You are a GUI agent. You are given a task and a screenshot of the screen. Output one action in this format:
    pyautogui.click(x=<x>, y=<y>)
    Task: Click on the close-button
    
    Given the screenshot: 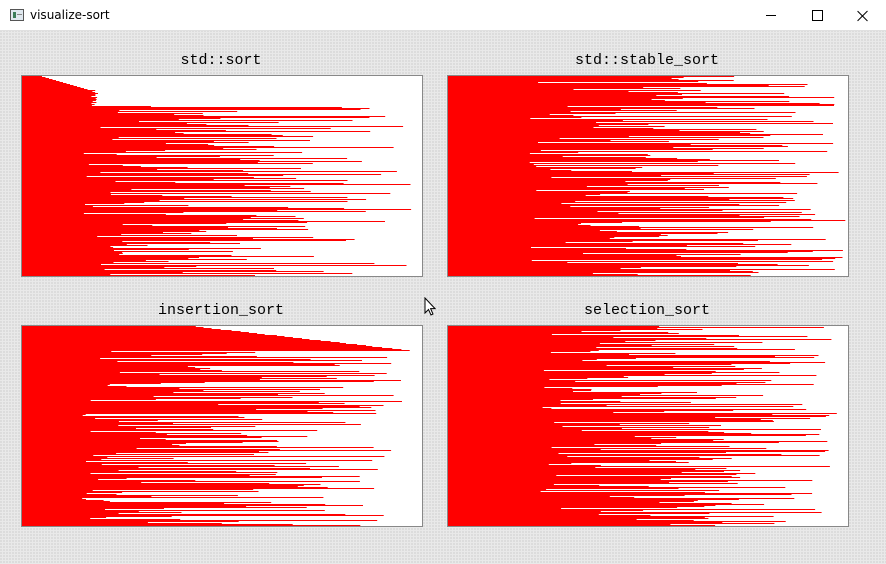 What is the action you would take?
    pyautogui.click(x=863, y=15)
    